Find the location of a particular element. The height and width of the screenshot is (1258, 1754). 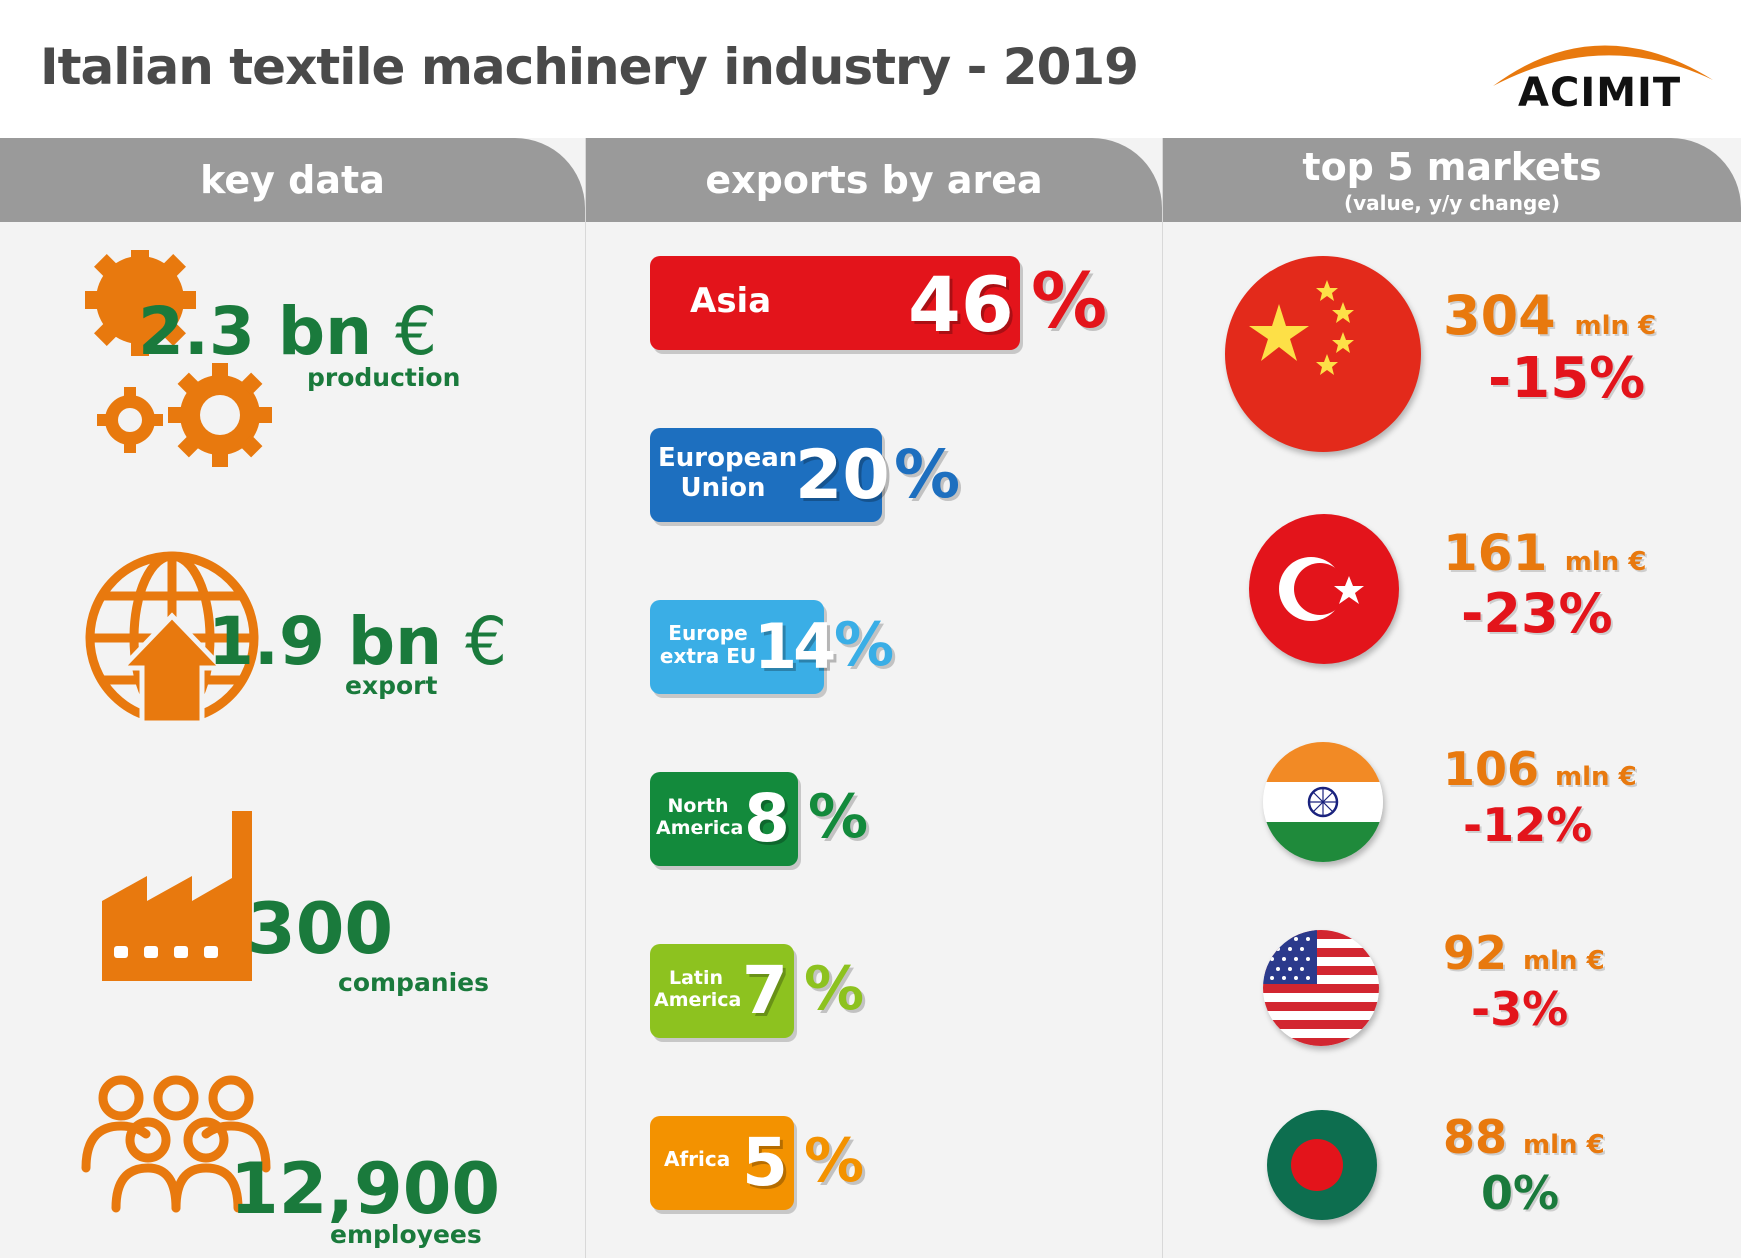

market-value: 92 mln € is located at coordinates (1524, 953).